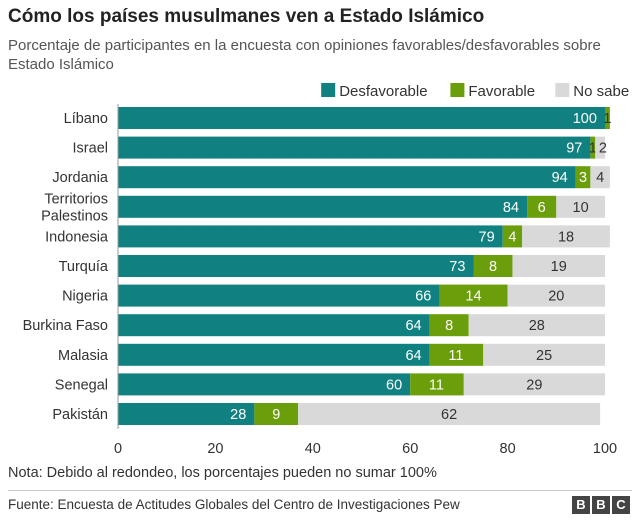  Describe the element at coordinates (560, 178) in the screenshot. I see `data-label: 94` at that location.